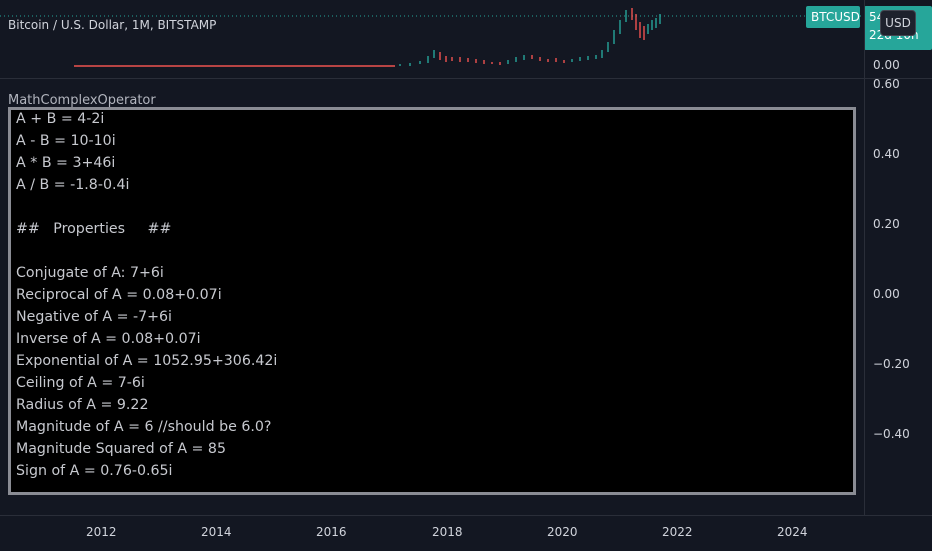 The image size is (932, 551). What do you see at coordinates (82, 100) in the screenshot?
I see `indicator-title: MathComplexOperator` at bounding box center [82, 100].